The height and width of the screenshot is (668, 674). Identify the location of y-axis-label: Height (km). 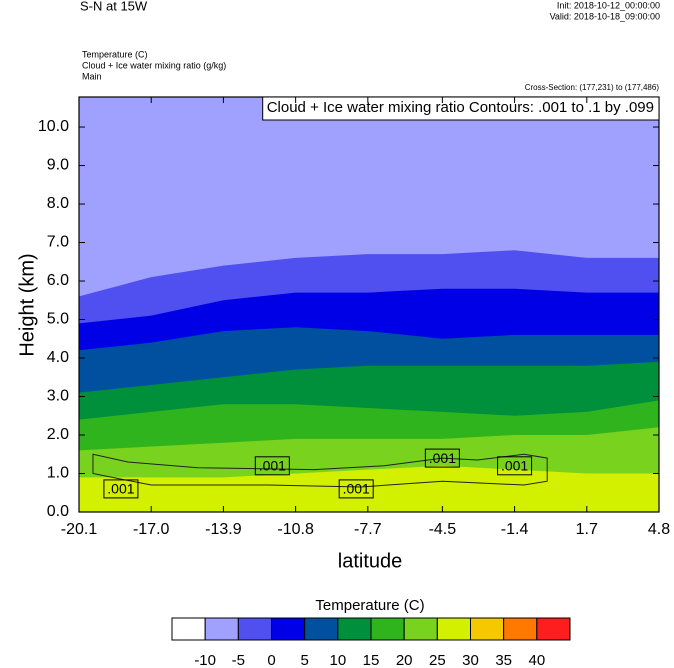
(27, 304).